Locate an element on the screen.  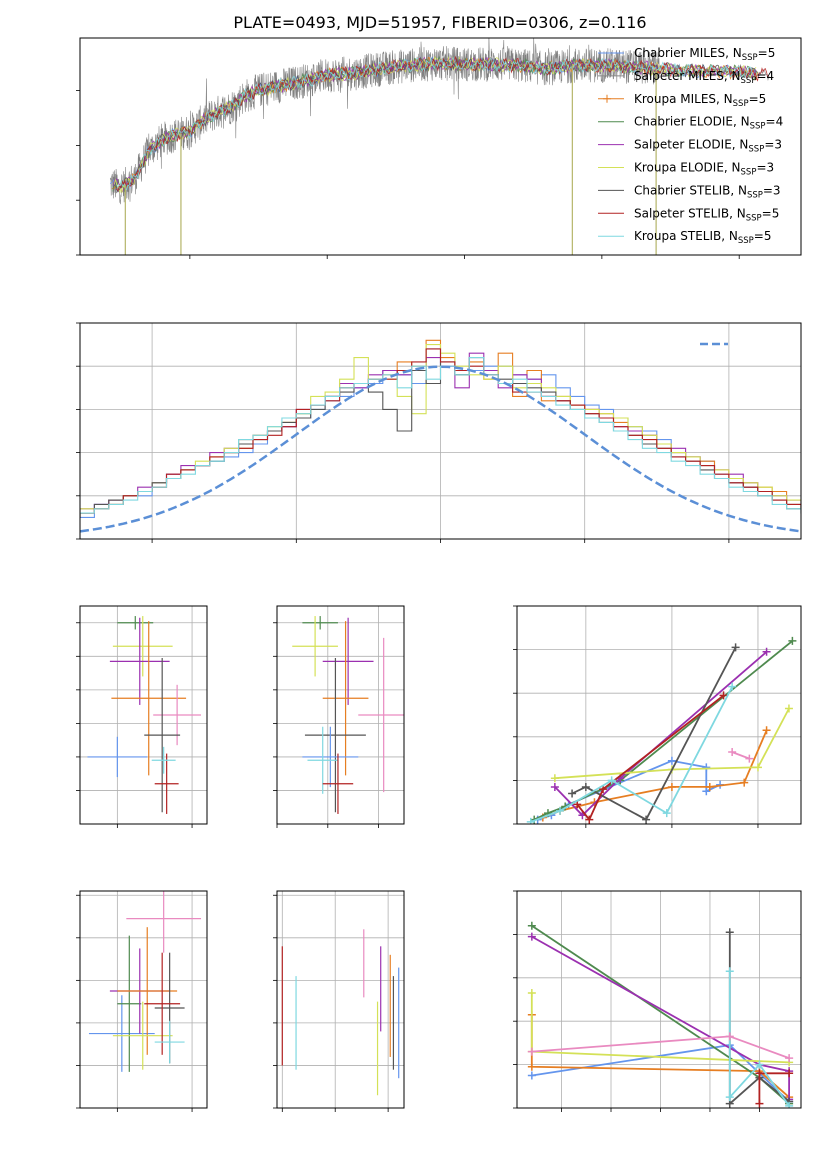
legend-label: Salpeter MILES, N is located at coordinates (687, 76).